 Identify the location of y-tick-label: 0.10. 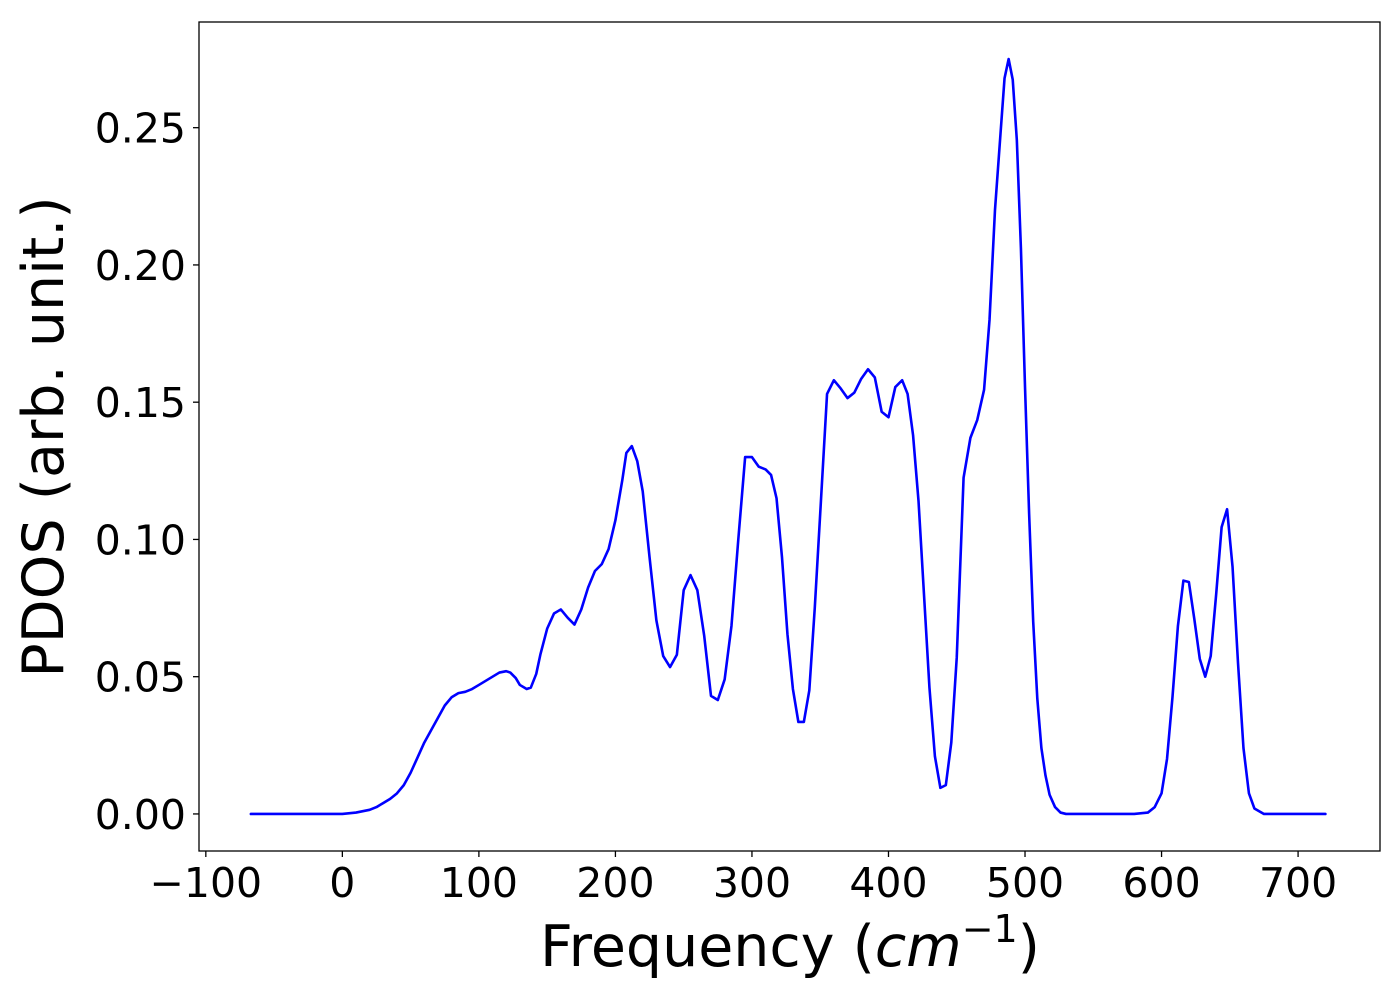
(140, 540).